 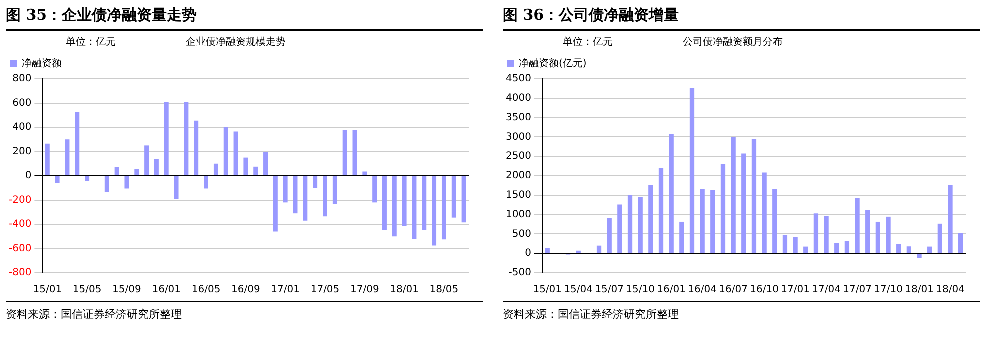 What do you see at coordinates (246, 290) in the screenshot?
I see `x-tick-label: 16/09` at bounding box center [246, 290].